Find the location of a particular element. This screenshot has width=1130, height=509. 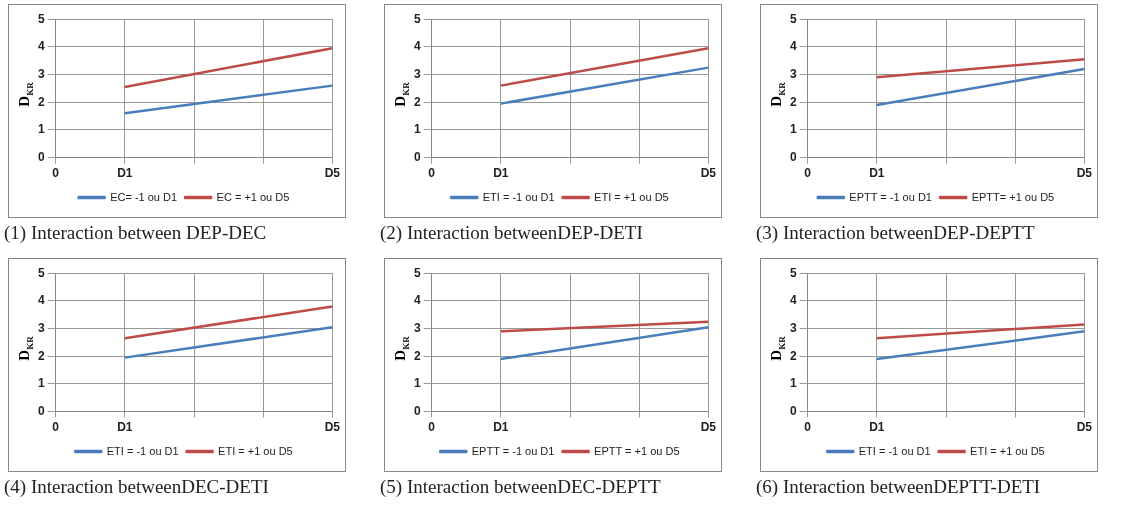

legend-label: EPTT= +1 ou D5 is located at coordinates (1013, 196).